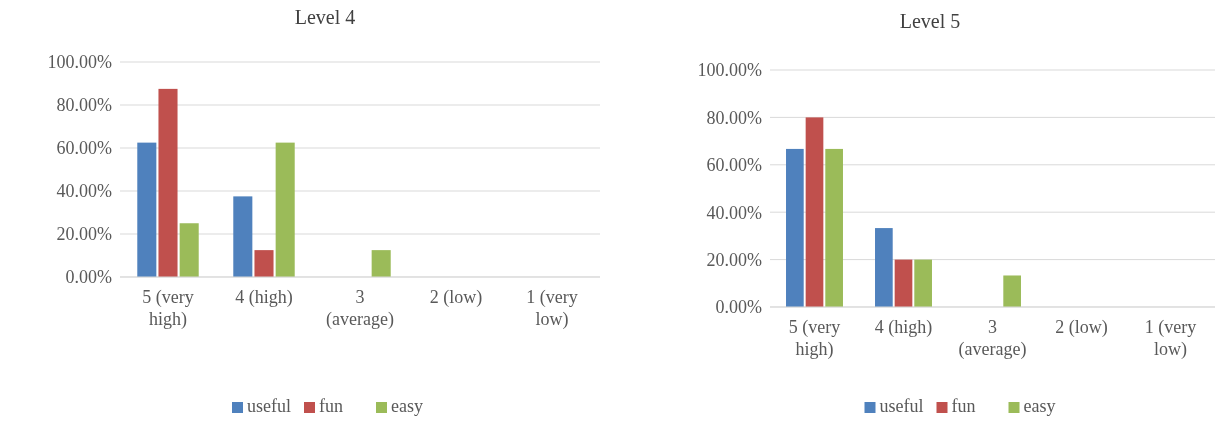 The height and width of the screenshot is (425, 1220). What do you see at coordinates (930, 21) in the screenshot?
I see `chart-title: Level 5` at bounding box center [930, 21].